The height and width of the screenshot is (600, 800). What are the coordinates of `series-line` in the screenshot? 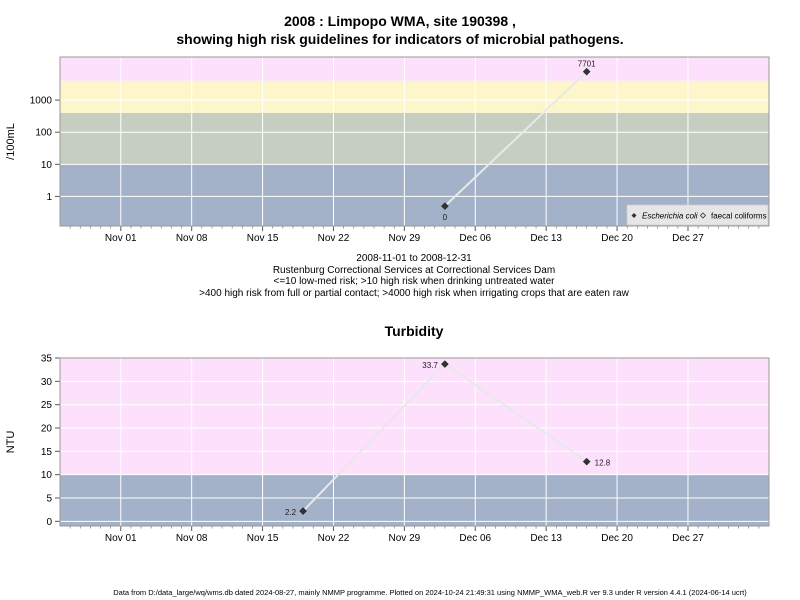 It's located at (516, 138).